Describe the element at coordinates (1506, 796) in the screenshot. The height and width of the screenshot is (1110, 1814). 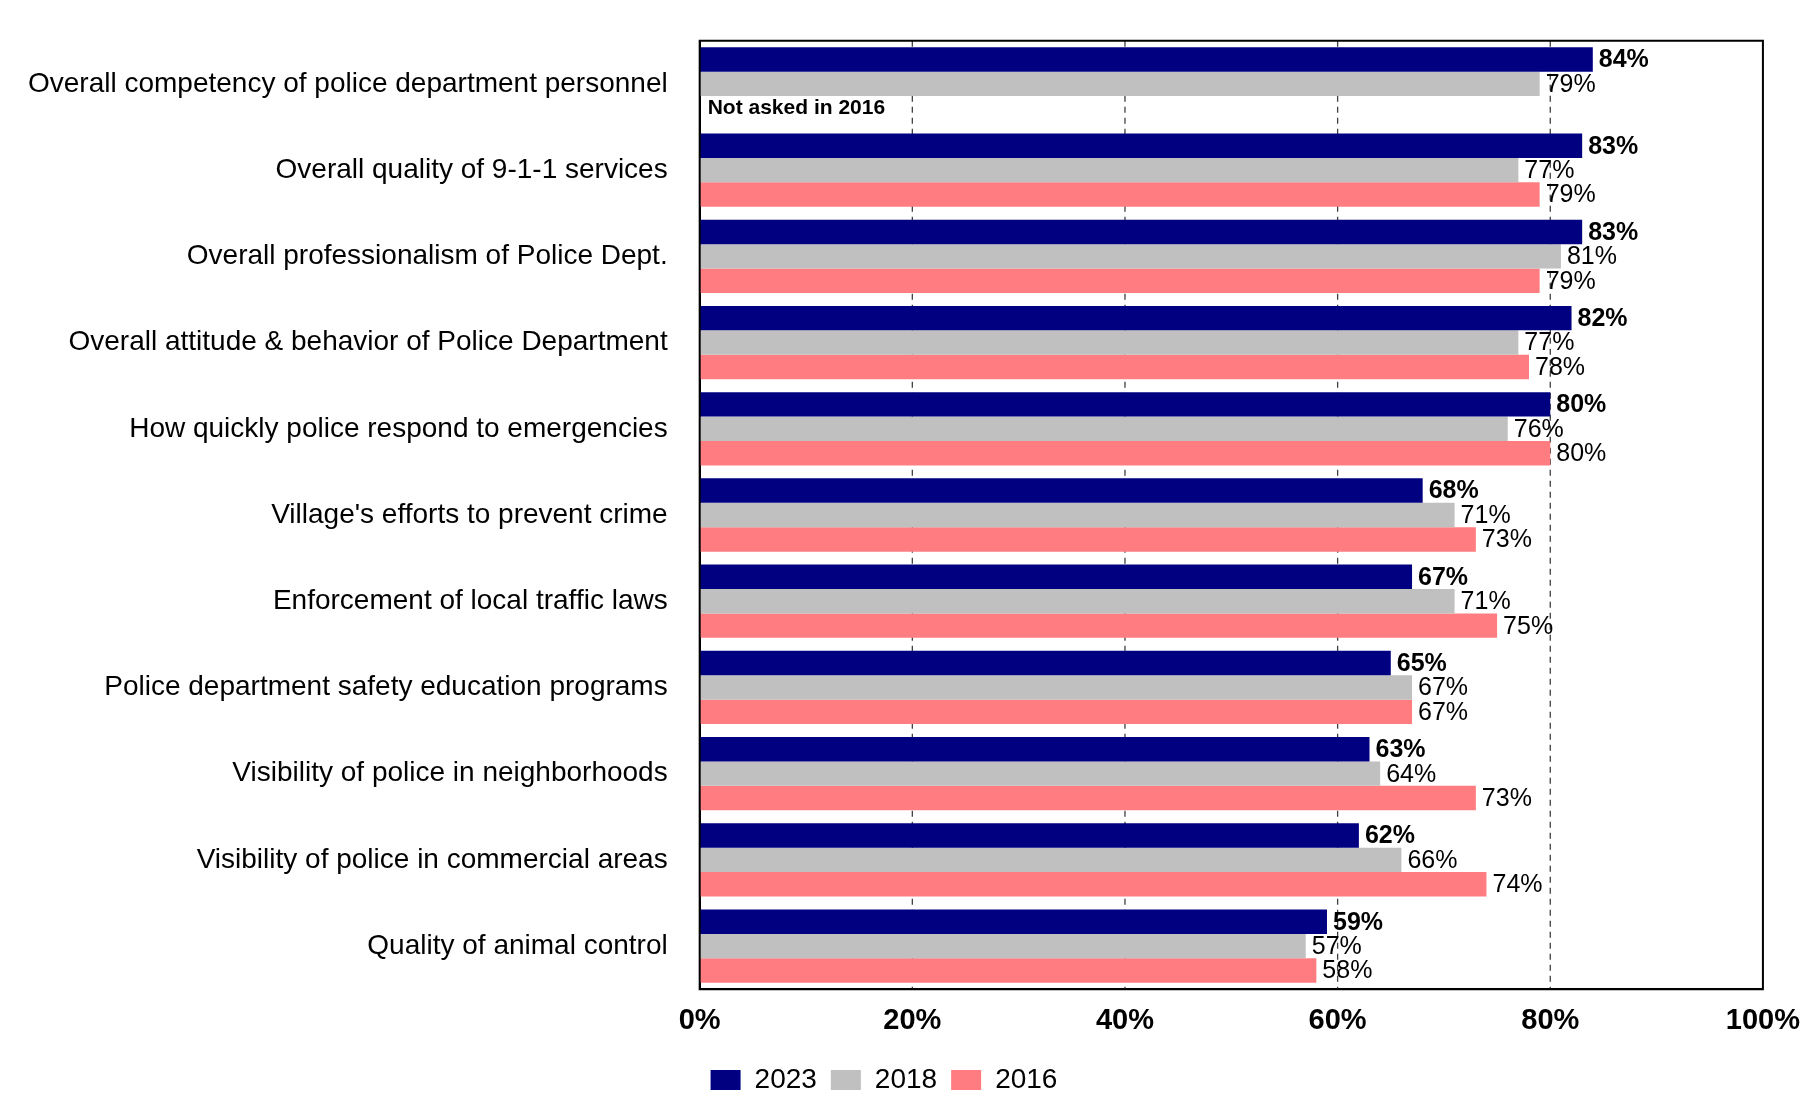
I see `data-label: 73%` at that location.